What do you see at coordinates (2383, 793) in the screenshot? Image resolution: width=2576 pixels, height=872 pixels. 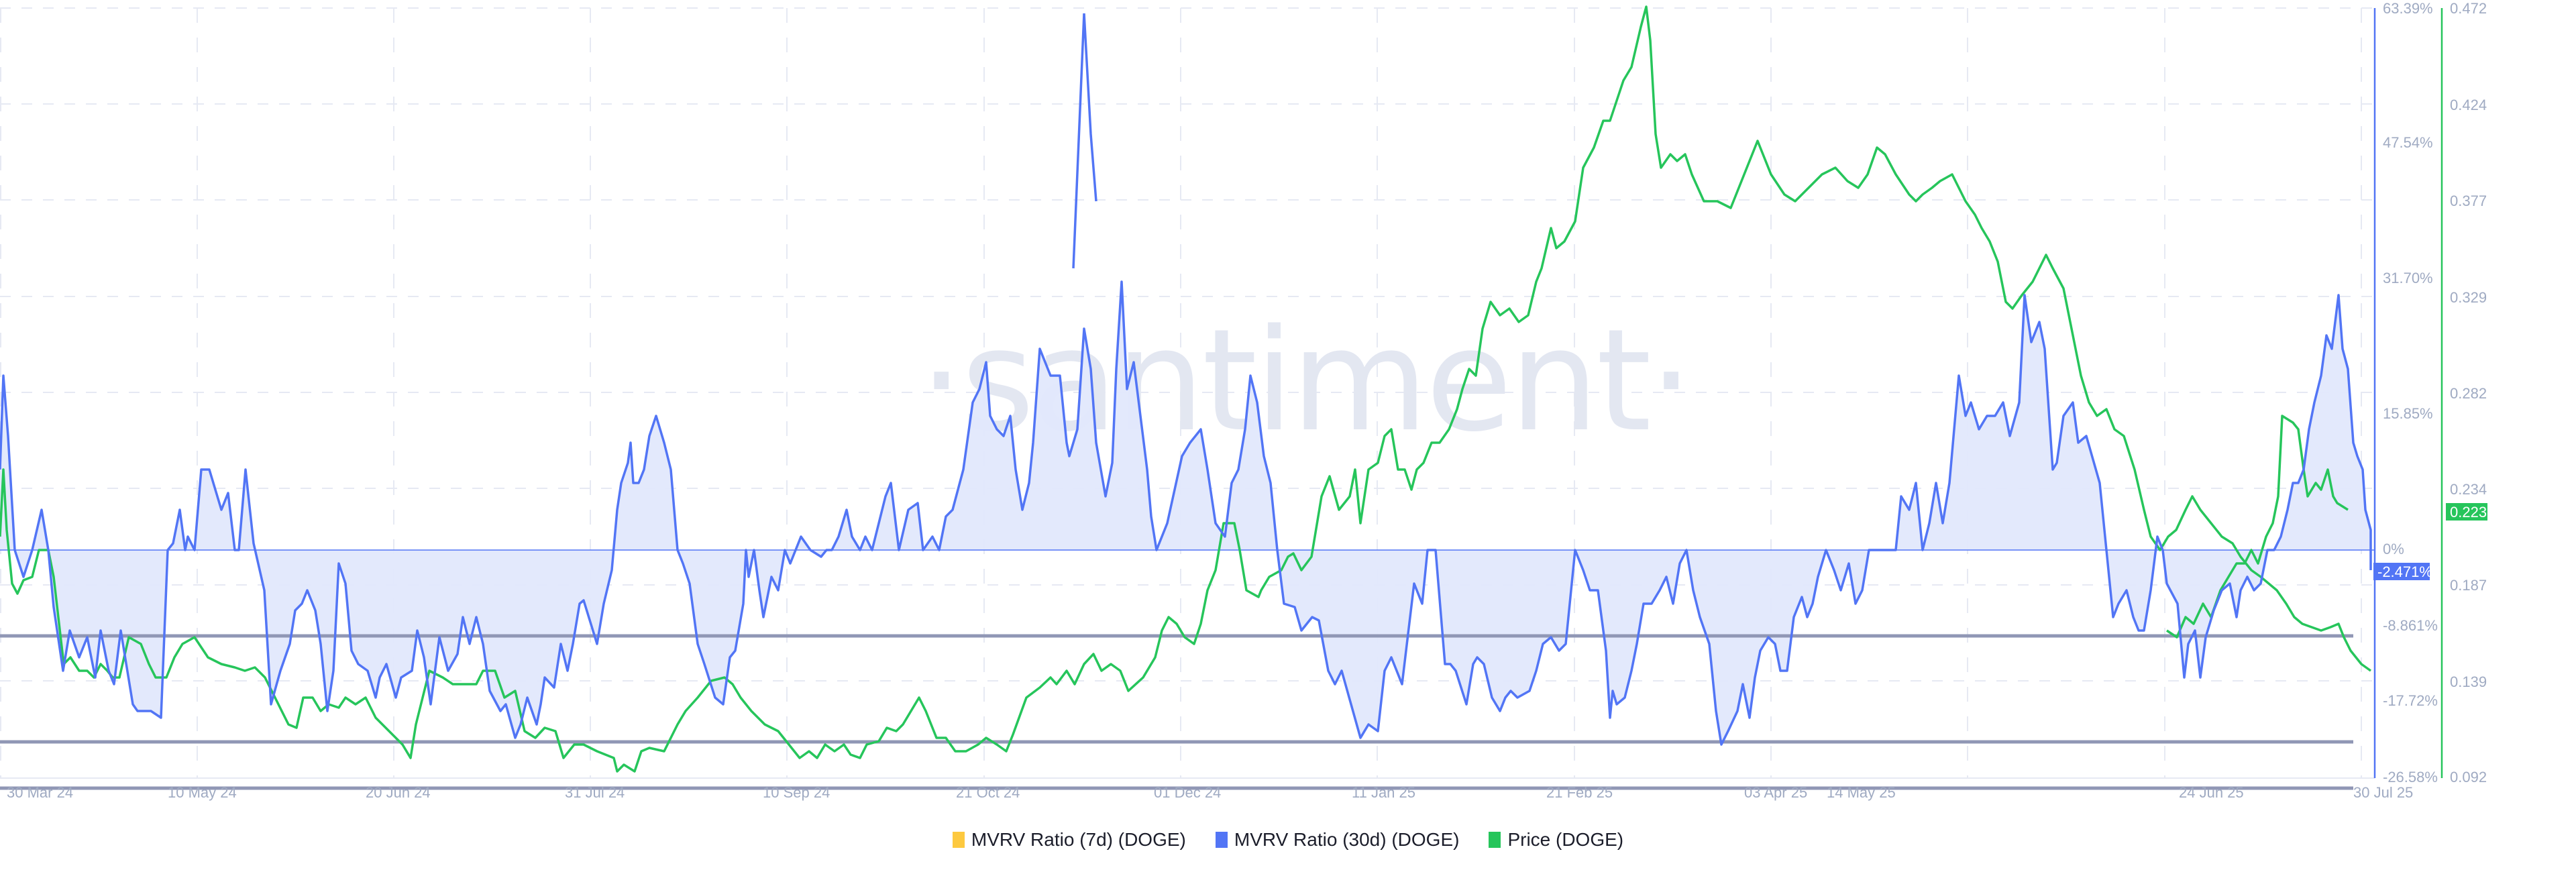 I see `x-tick-label: 30 Jul 25` at bounding box center [2383, 793].